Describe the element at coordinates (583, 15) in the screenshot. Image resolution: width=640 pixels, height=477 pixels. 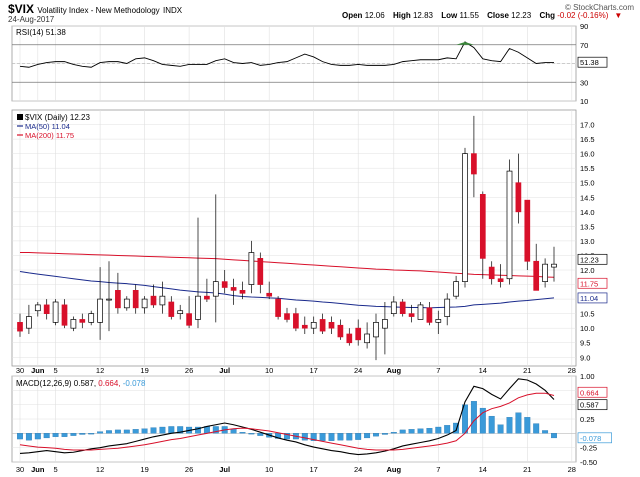
I see `chg-value: -0.02 (-0.16%)` at that location.